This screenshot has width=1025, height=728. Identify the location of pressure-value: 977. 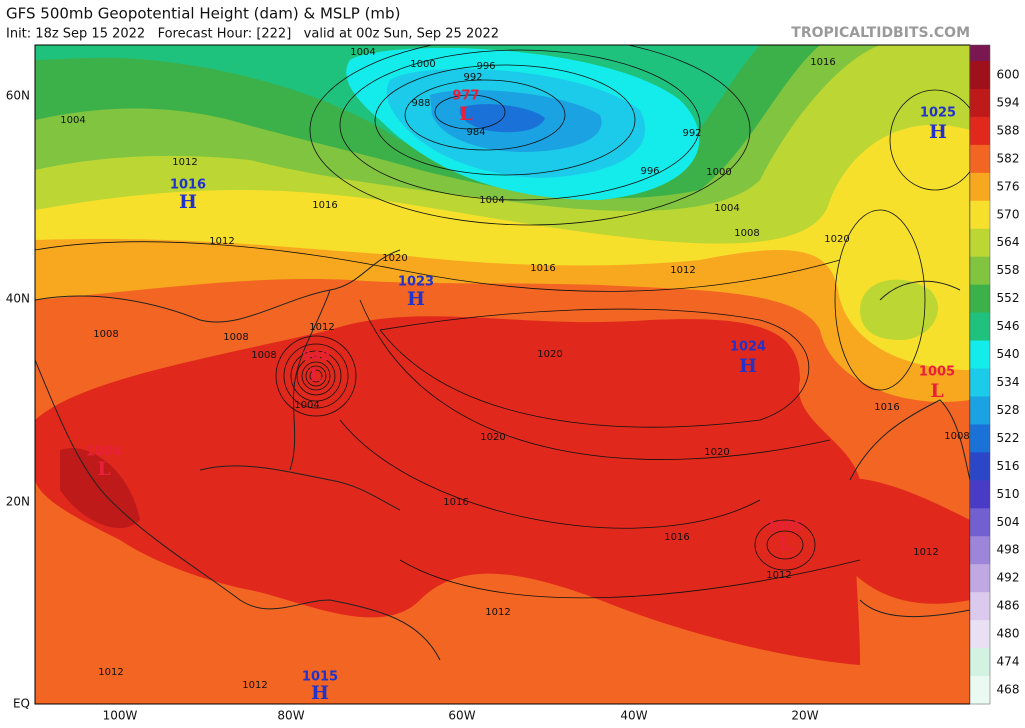
(465, 96).